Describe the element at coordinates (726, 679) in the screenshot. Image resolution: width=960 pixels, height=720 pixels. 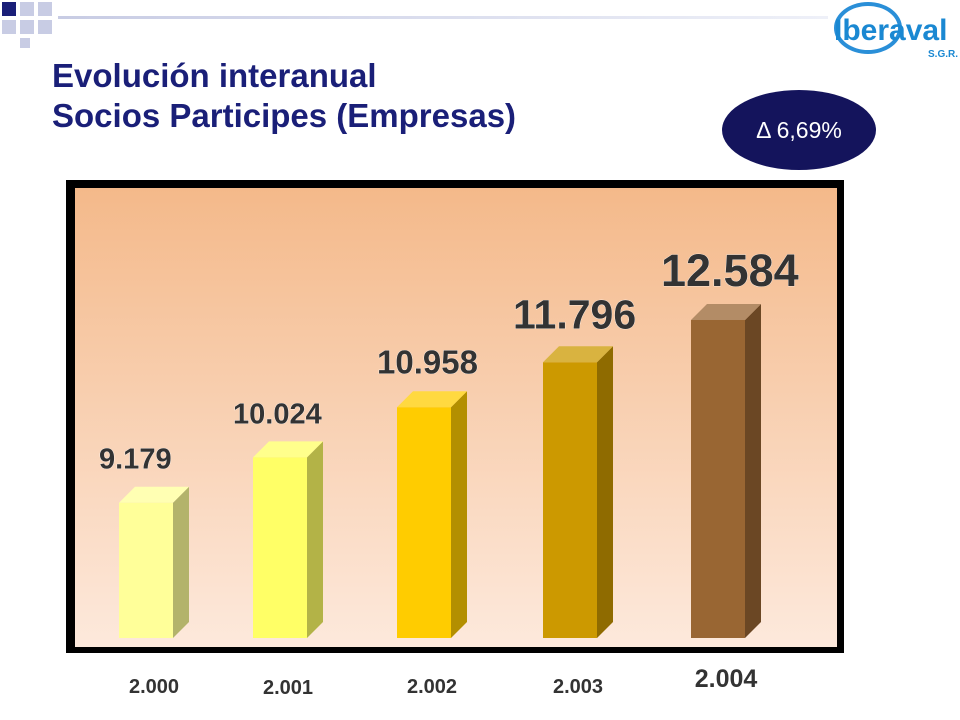
I see `category-label-2004: 2.004` at that location.